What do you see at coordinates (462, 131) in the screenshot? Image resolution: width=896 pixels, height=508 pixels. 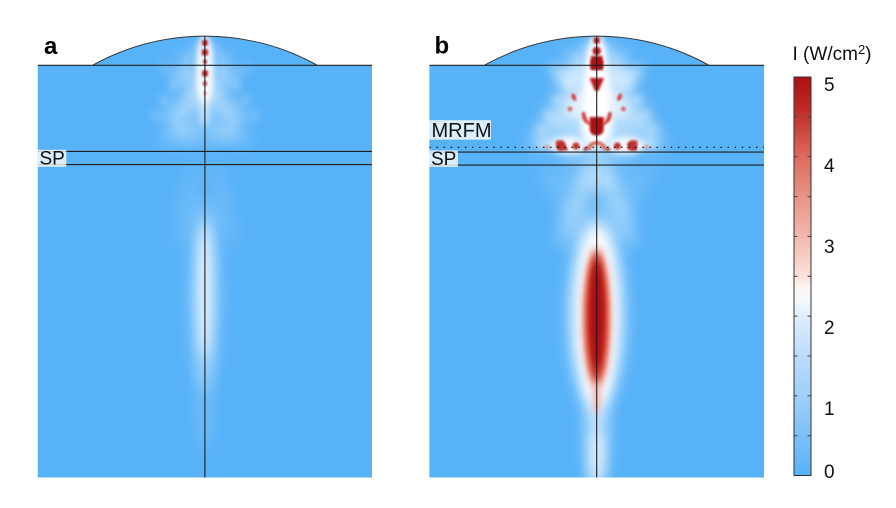 I see `svg-text: MRFM` at bounding box center [462, 131].